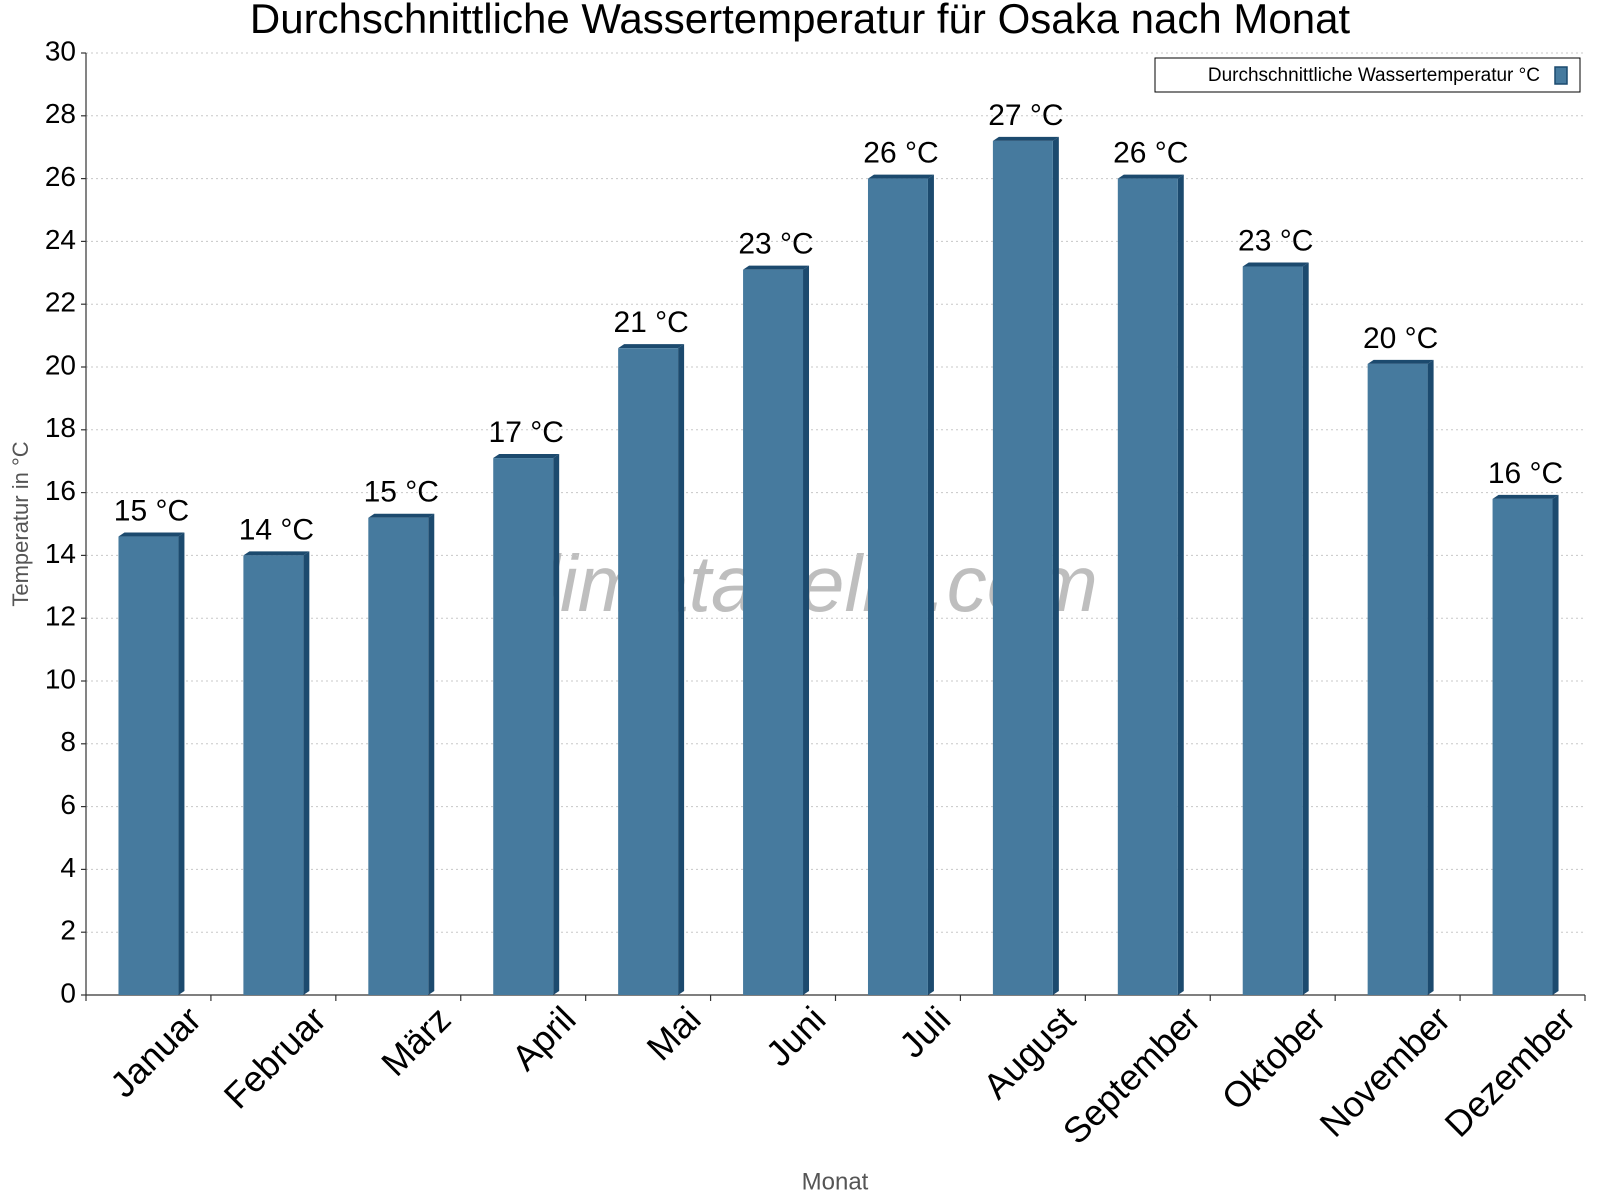  What do you see at coordinates (416, 1041) in the screenshot?
I see `x-tick-label: März` at bounding box center [416, 1041].